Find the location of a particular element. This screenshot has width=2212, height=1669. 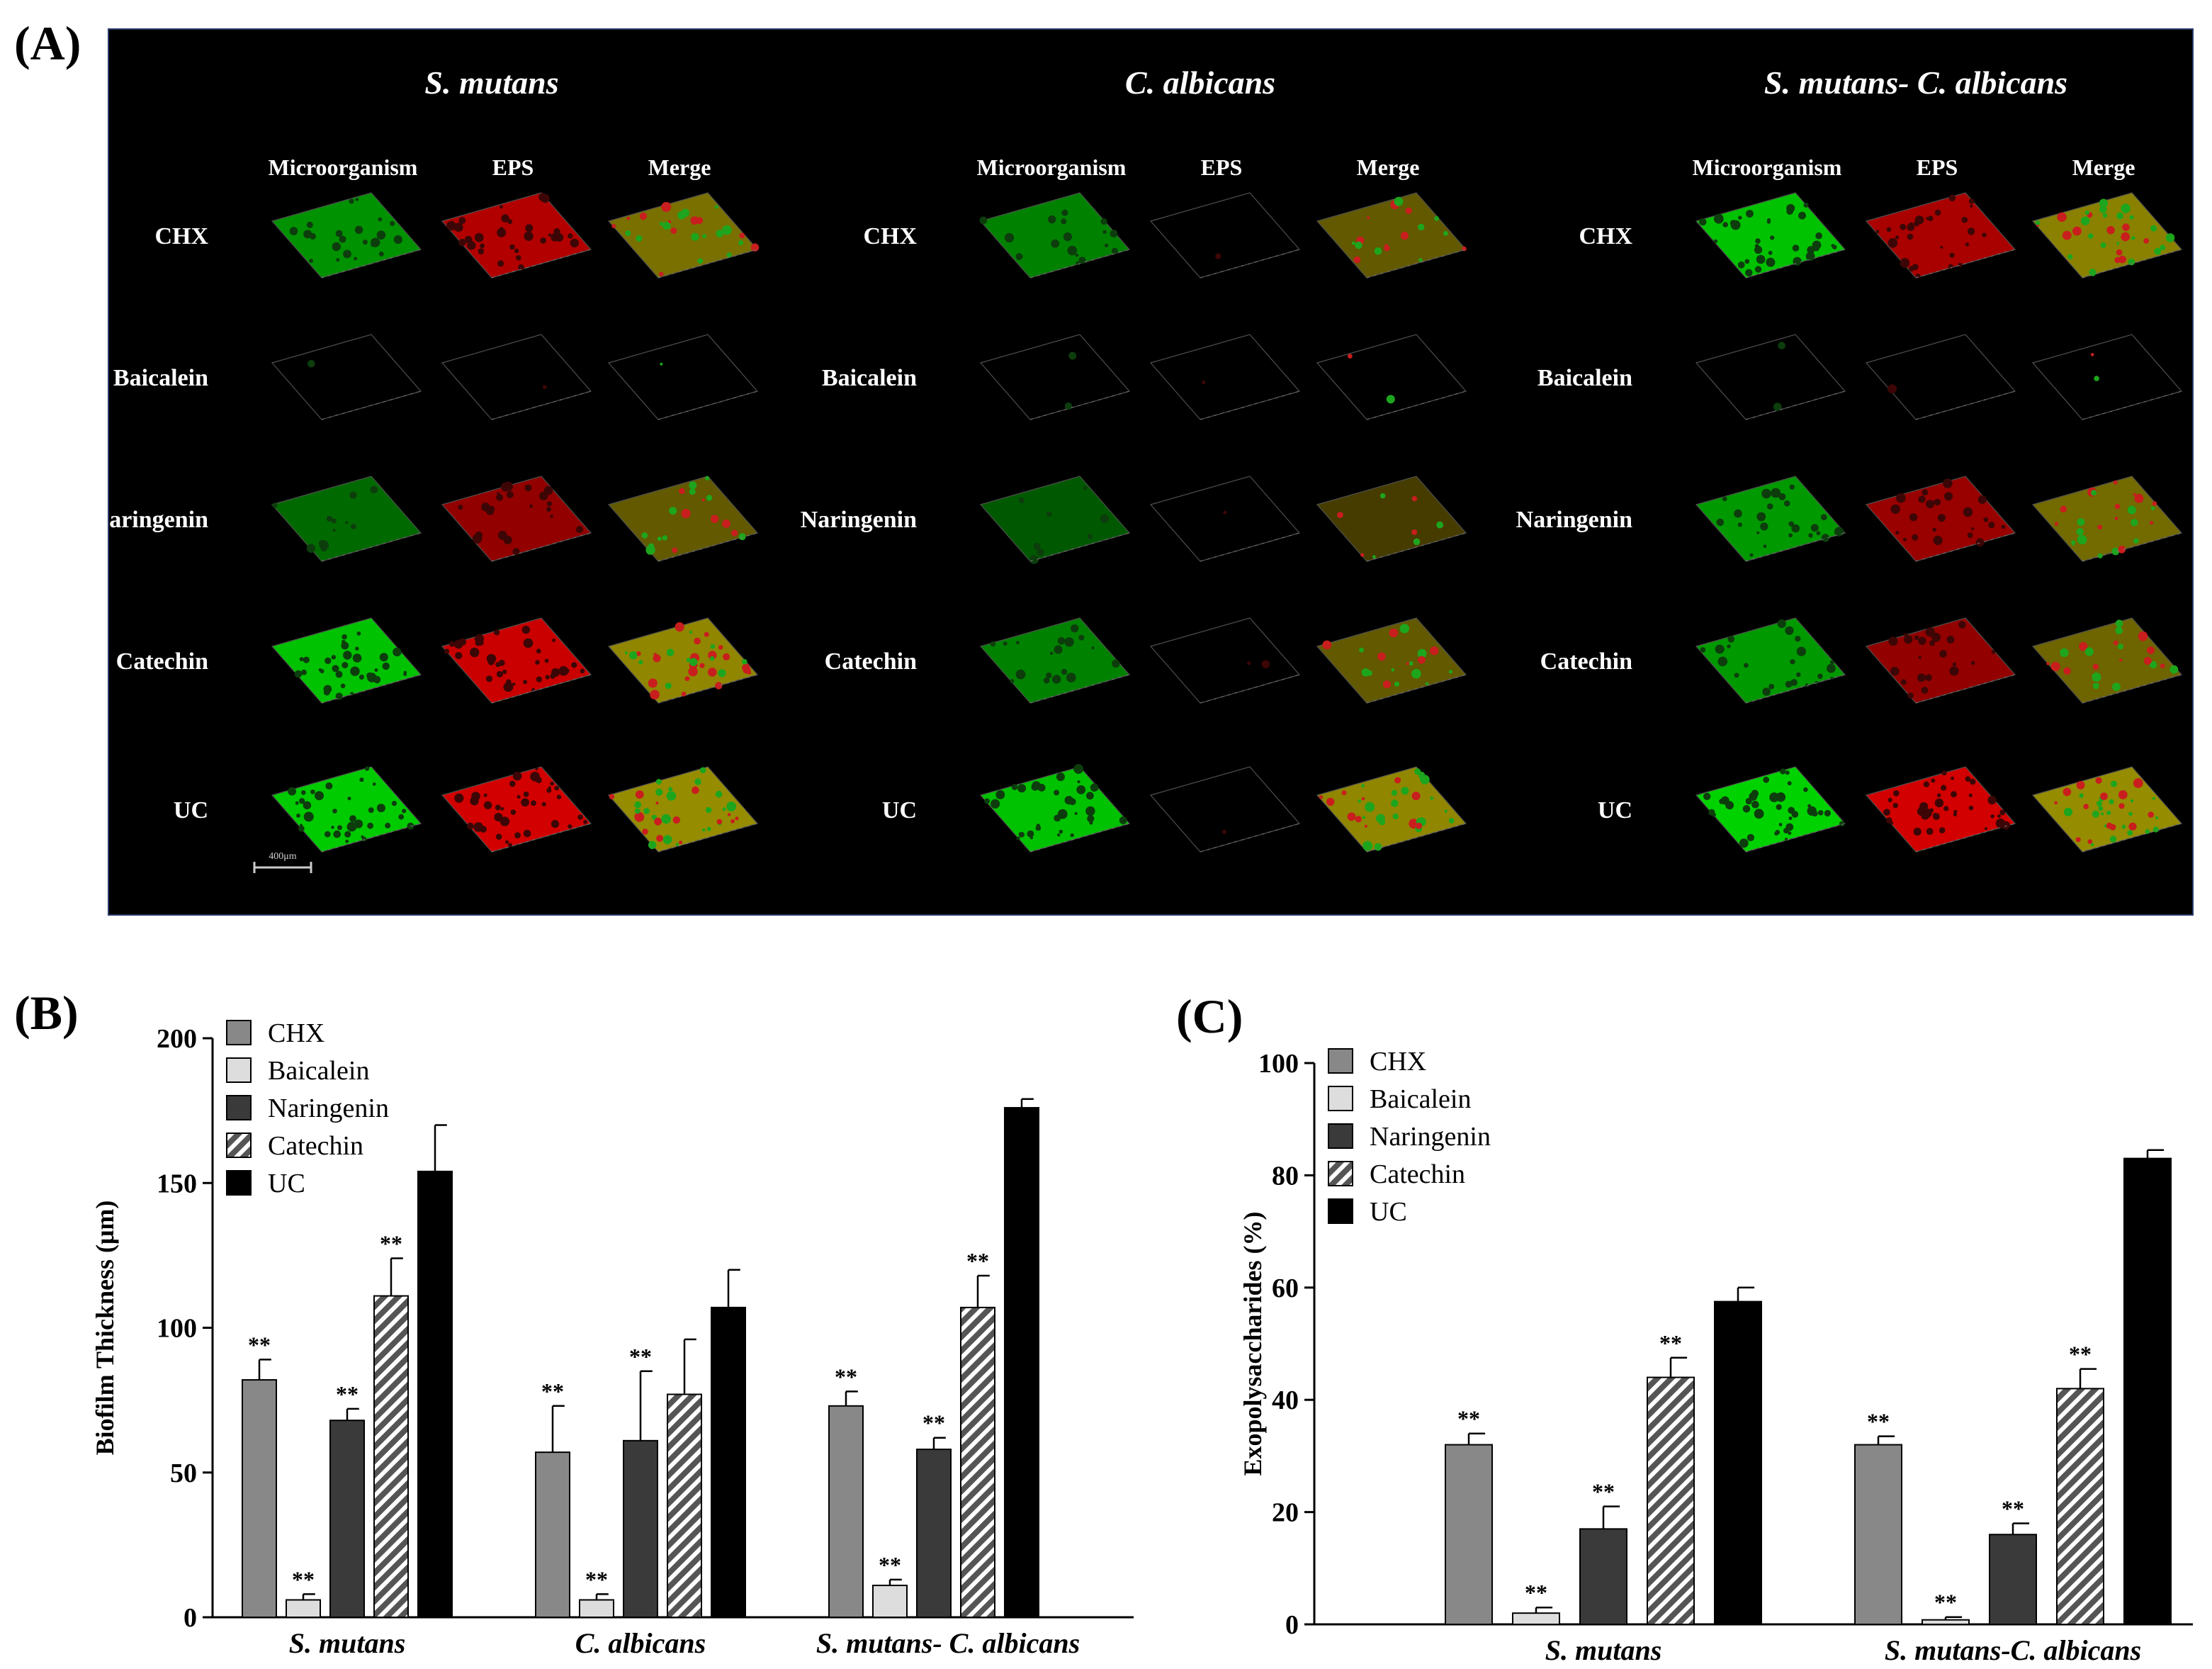

row-label: UC is located at coordinates (1615, 810).